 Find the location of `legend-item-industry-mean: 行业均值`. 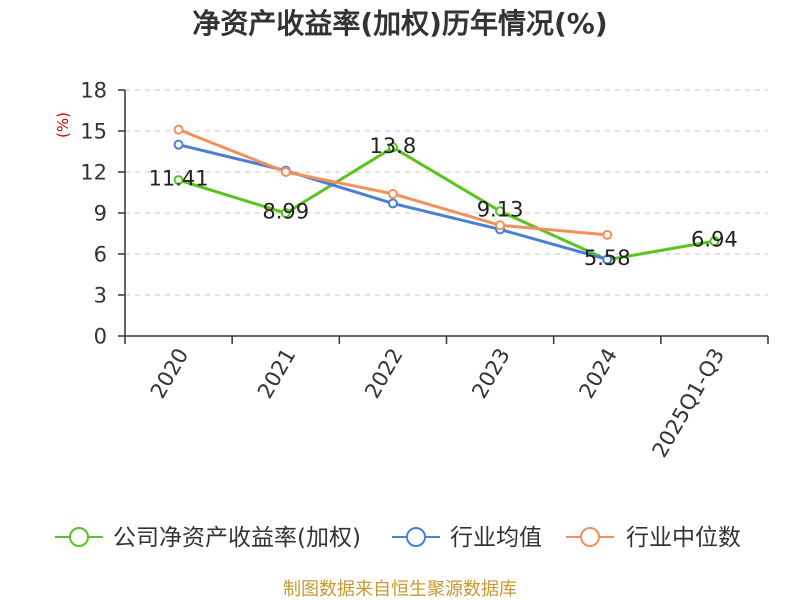

legend-item-industry-mean: 行业均值 is located at coordinates (467, 538).